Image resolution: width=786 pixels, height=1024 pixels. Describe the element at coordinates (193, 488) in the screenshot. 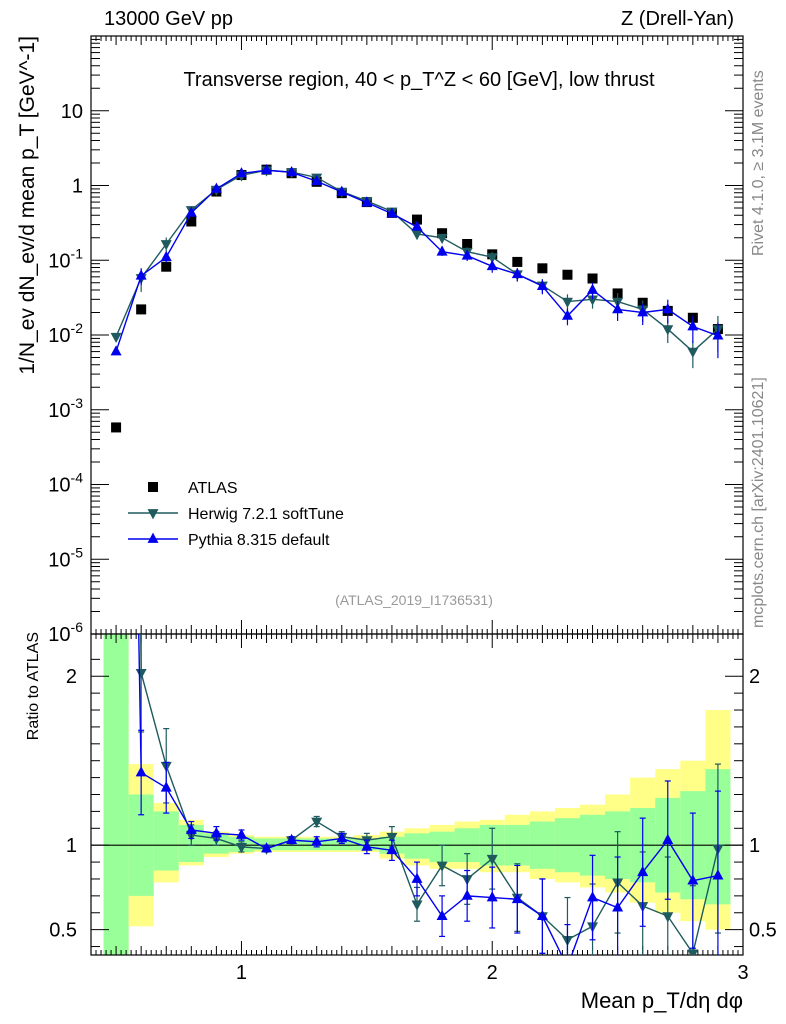

I see `legend-entry: ATLAS` at that location.